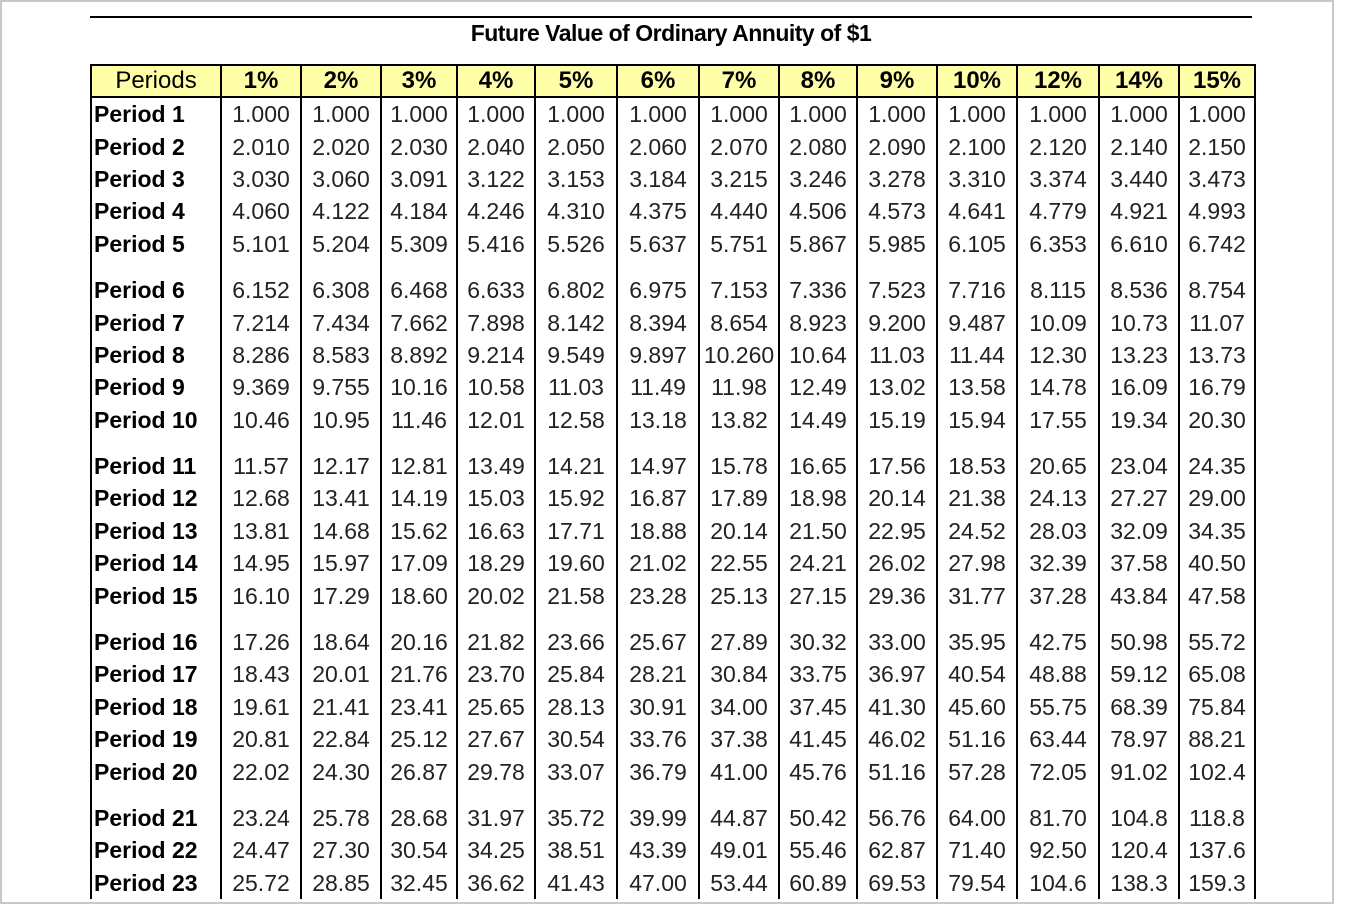 This screenshot has height=918, width=1356. I want to click on period-label: Period 16, so click(156, 642).